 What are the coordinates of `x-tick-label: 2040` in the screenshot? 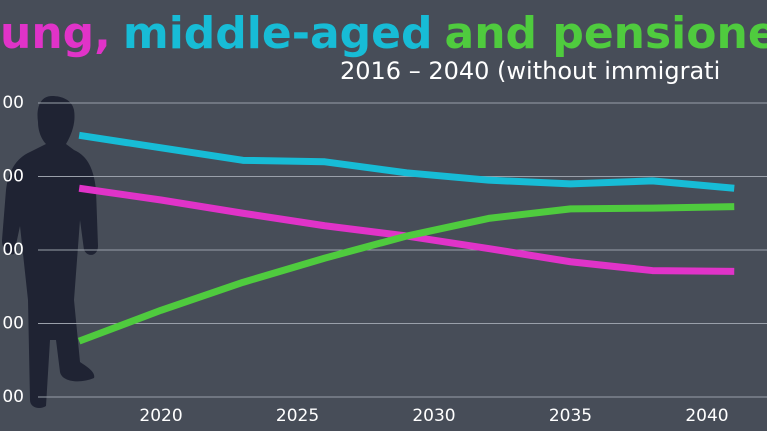 It's located at (706, 416).